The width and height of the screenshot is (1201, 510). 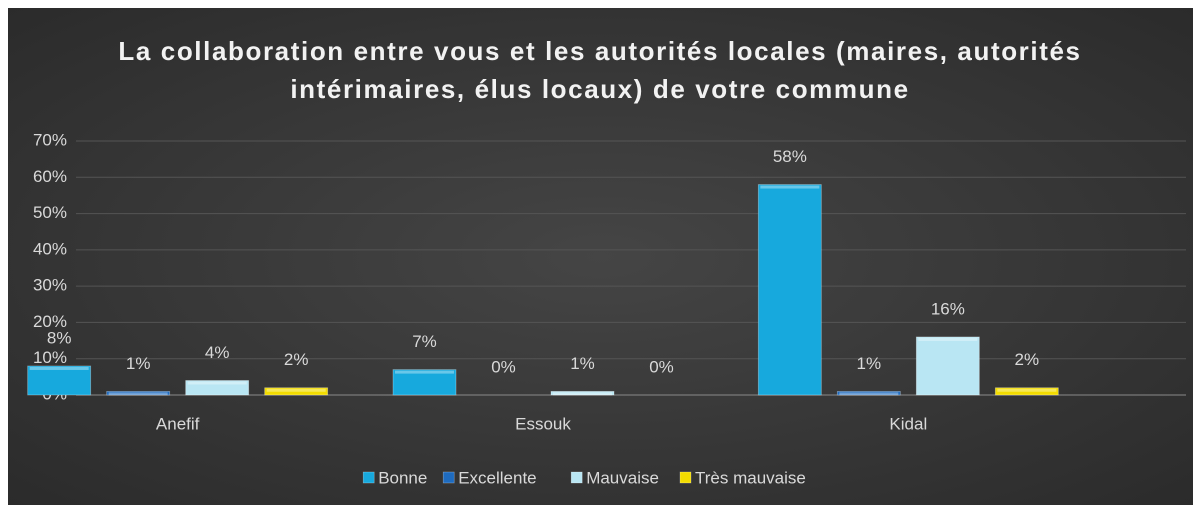 I want to click on y-tick-label: 20%, so click(x=50, y=321).